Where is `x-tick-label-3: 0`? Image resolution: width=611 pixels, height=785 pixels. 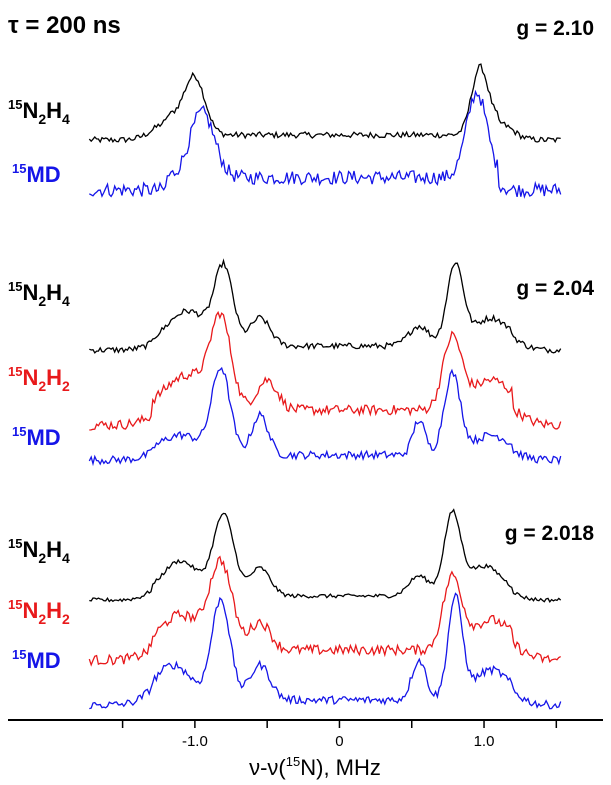 x-tick-label-3: 0 is located at coordinates (339, 741).